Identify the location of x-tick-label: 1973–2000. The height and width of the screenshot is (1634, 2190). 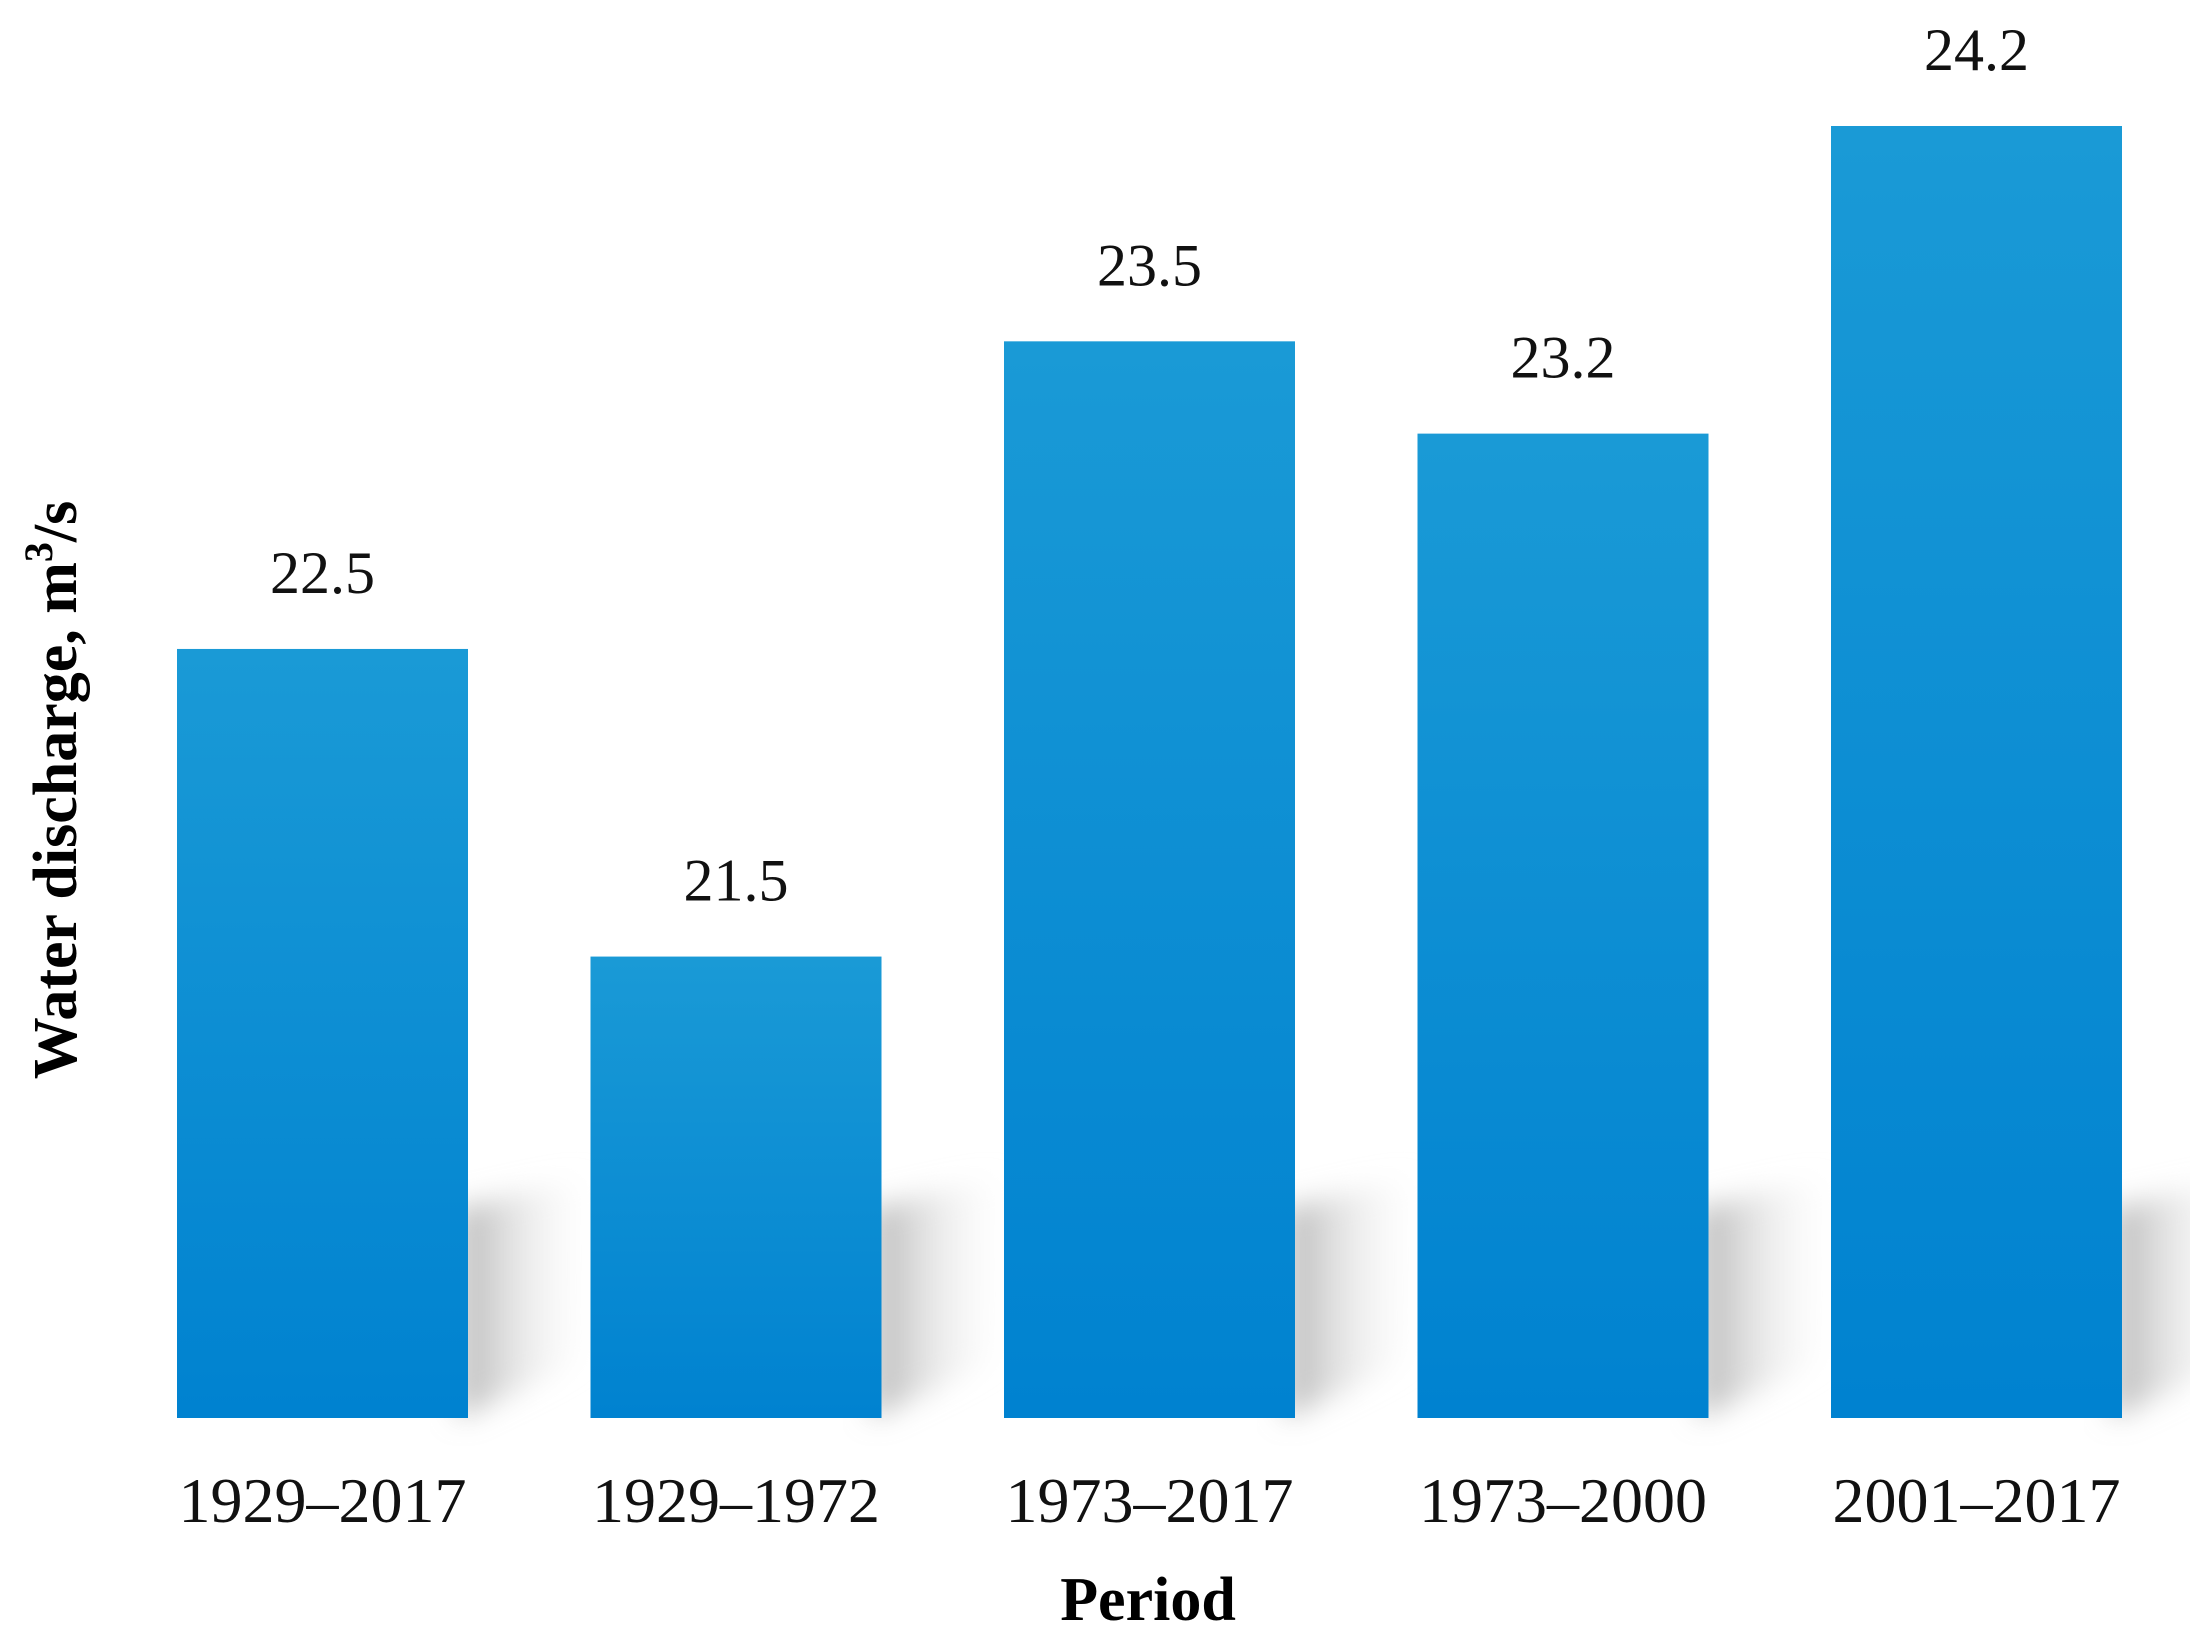
(1563, 1500).